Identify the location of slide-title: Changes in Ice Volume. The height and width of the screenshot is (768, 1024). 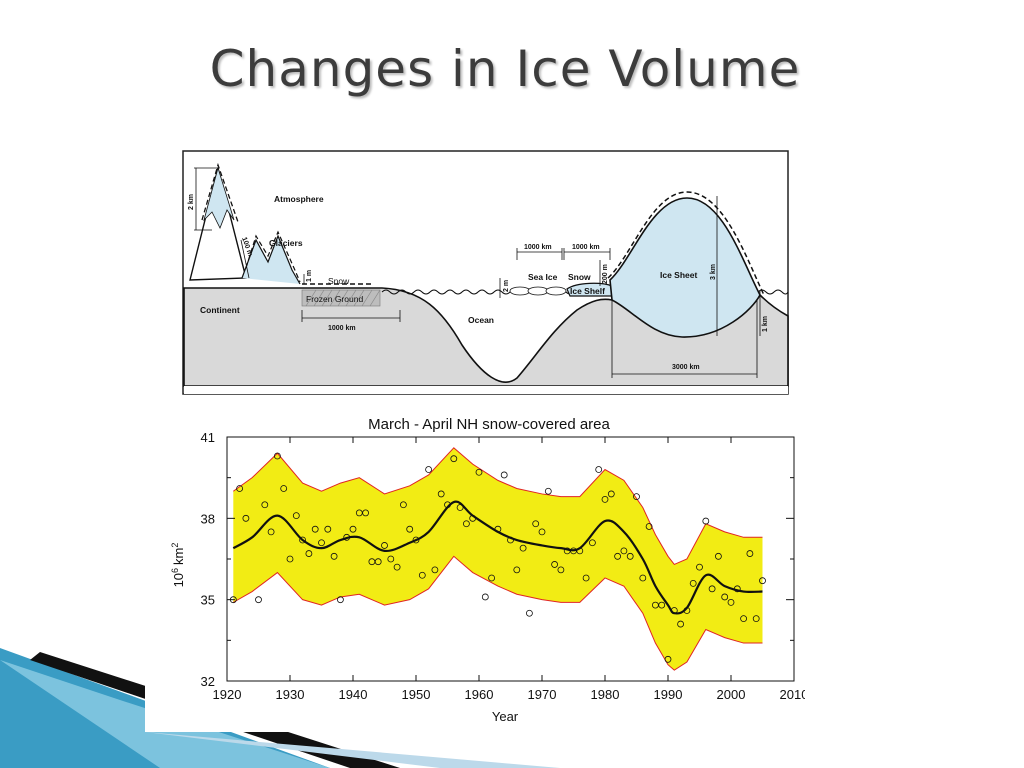
(505, 69).